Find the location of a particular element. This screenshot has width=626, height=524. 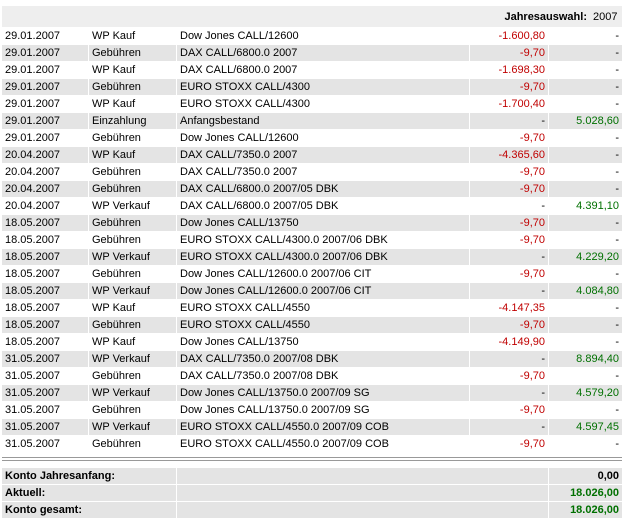

credit-cell: 5.028,60 is located at coordinates (585, 121).